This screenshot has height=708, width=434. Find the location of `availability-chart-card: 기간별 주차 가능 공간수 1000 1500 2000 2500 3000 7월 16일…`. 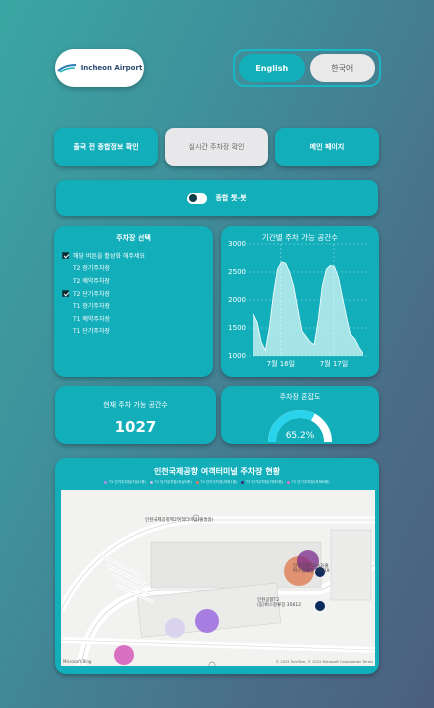

availability-chart-card: 기간별 주차 가능 공간수 1000 1500 2000 2500 3000 7월 16일… is located at coordinates (300, 301).